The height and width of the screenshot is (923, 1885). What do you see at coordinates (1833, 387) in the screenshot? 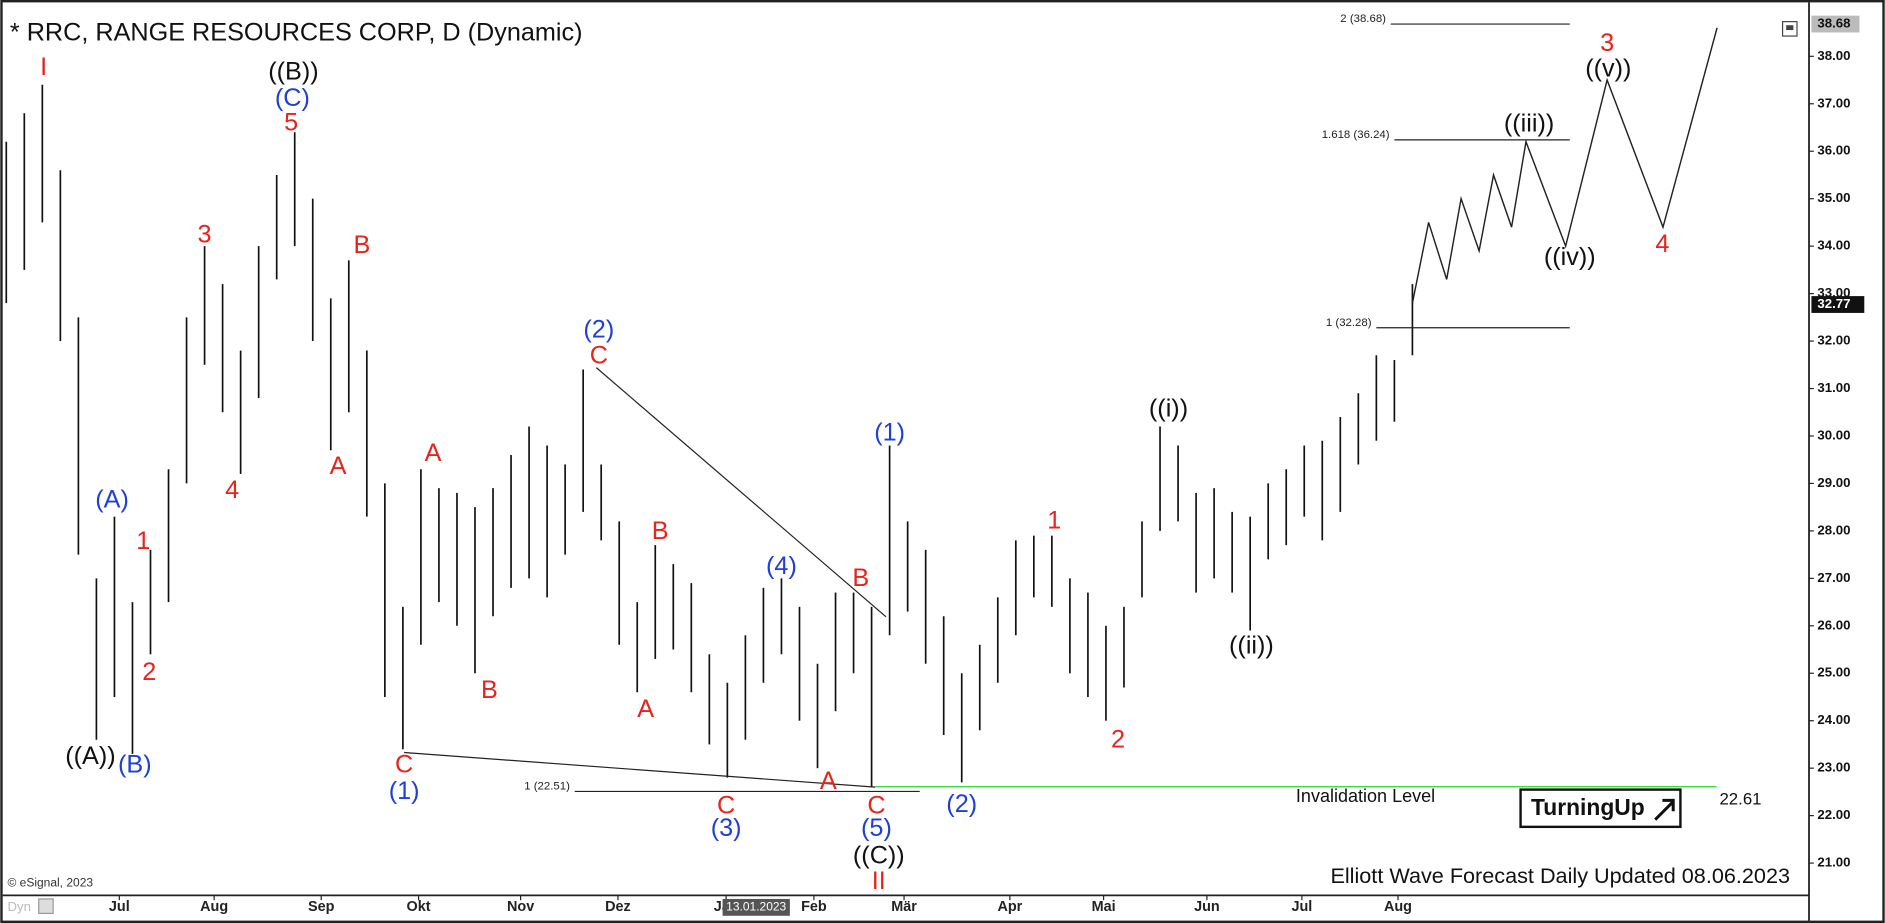
I see `y-tick-label: 31.00` at bounding box center [1833, 387].